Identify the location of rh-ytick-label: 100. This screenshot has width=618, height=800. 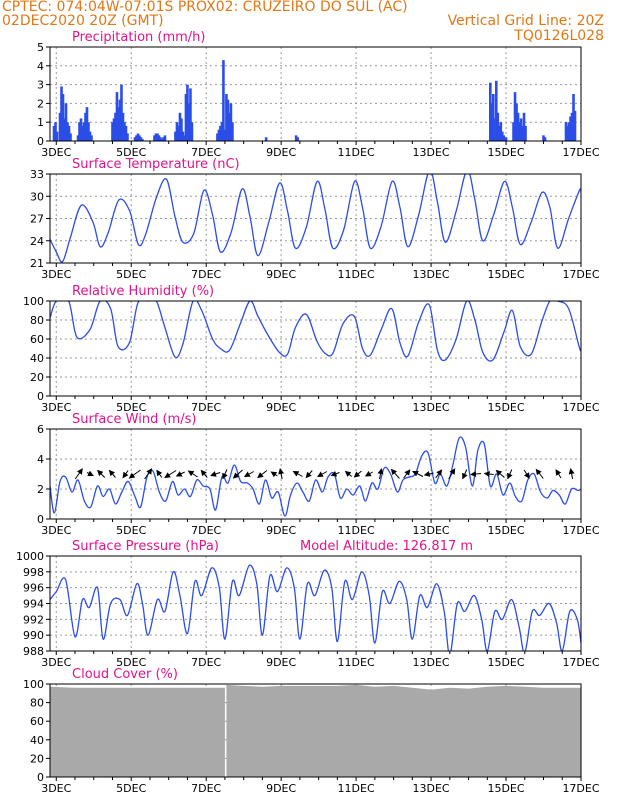
(33, 301).